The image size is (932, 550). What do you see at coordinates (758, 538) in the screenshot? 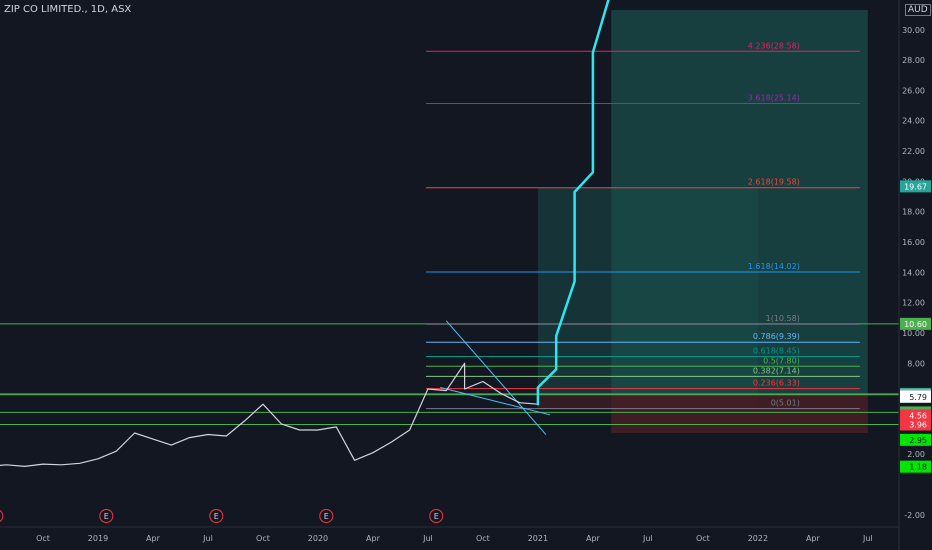
I see `time-axis-tick: 2022` at bounding box center [758, 538].